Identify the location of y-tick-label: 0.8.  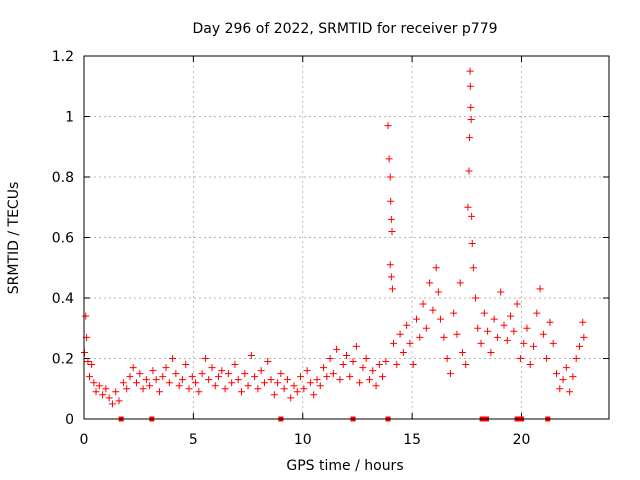
(63, 178).